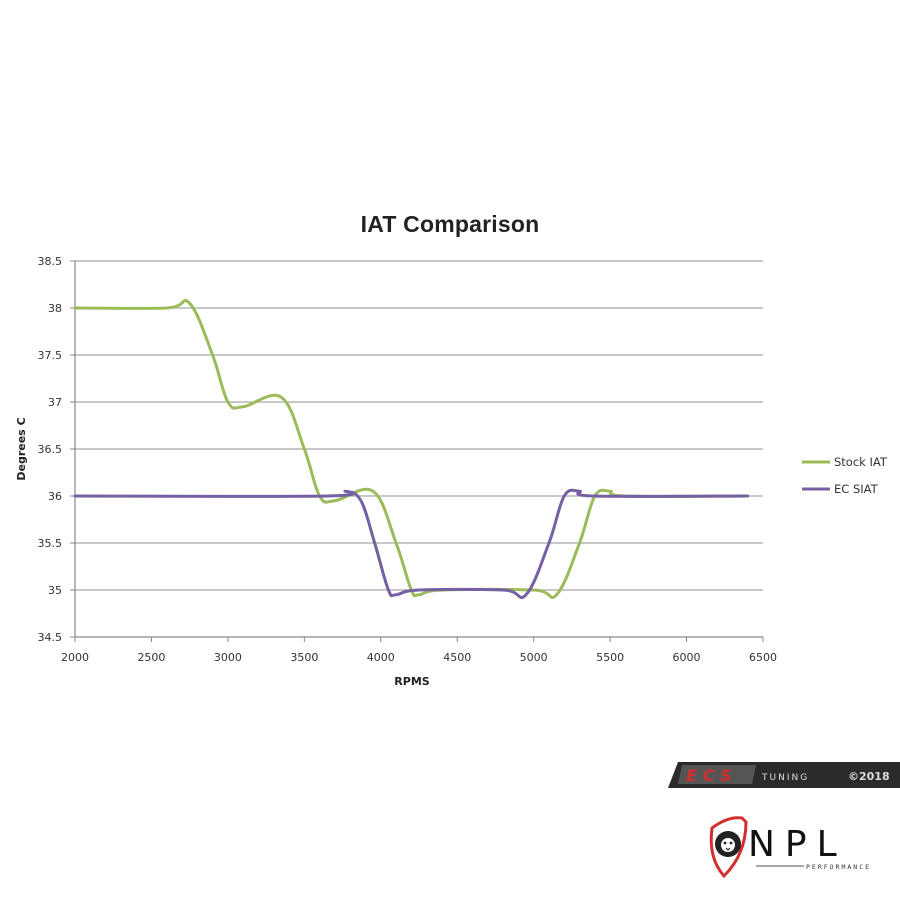  What do you see at coordinates (856, 489) in the screenshot?
I see `legend-label-ec-siat: EC SIAT` at bounding box center [856, 489].